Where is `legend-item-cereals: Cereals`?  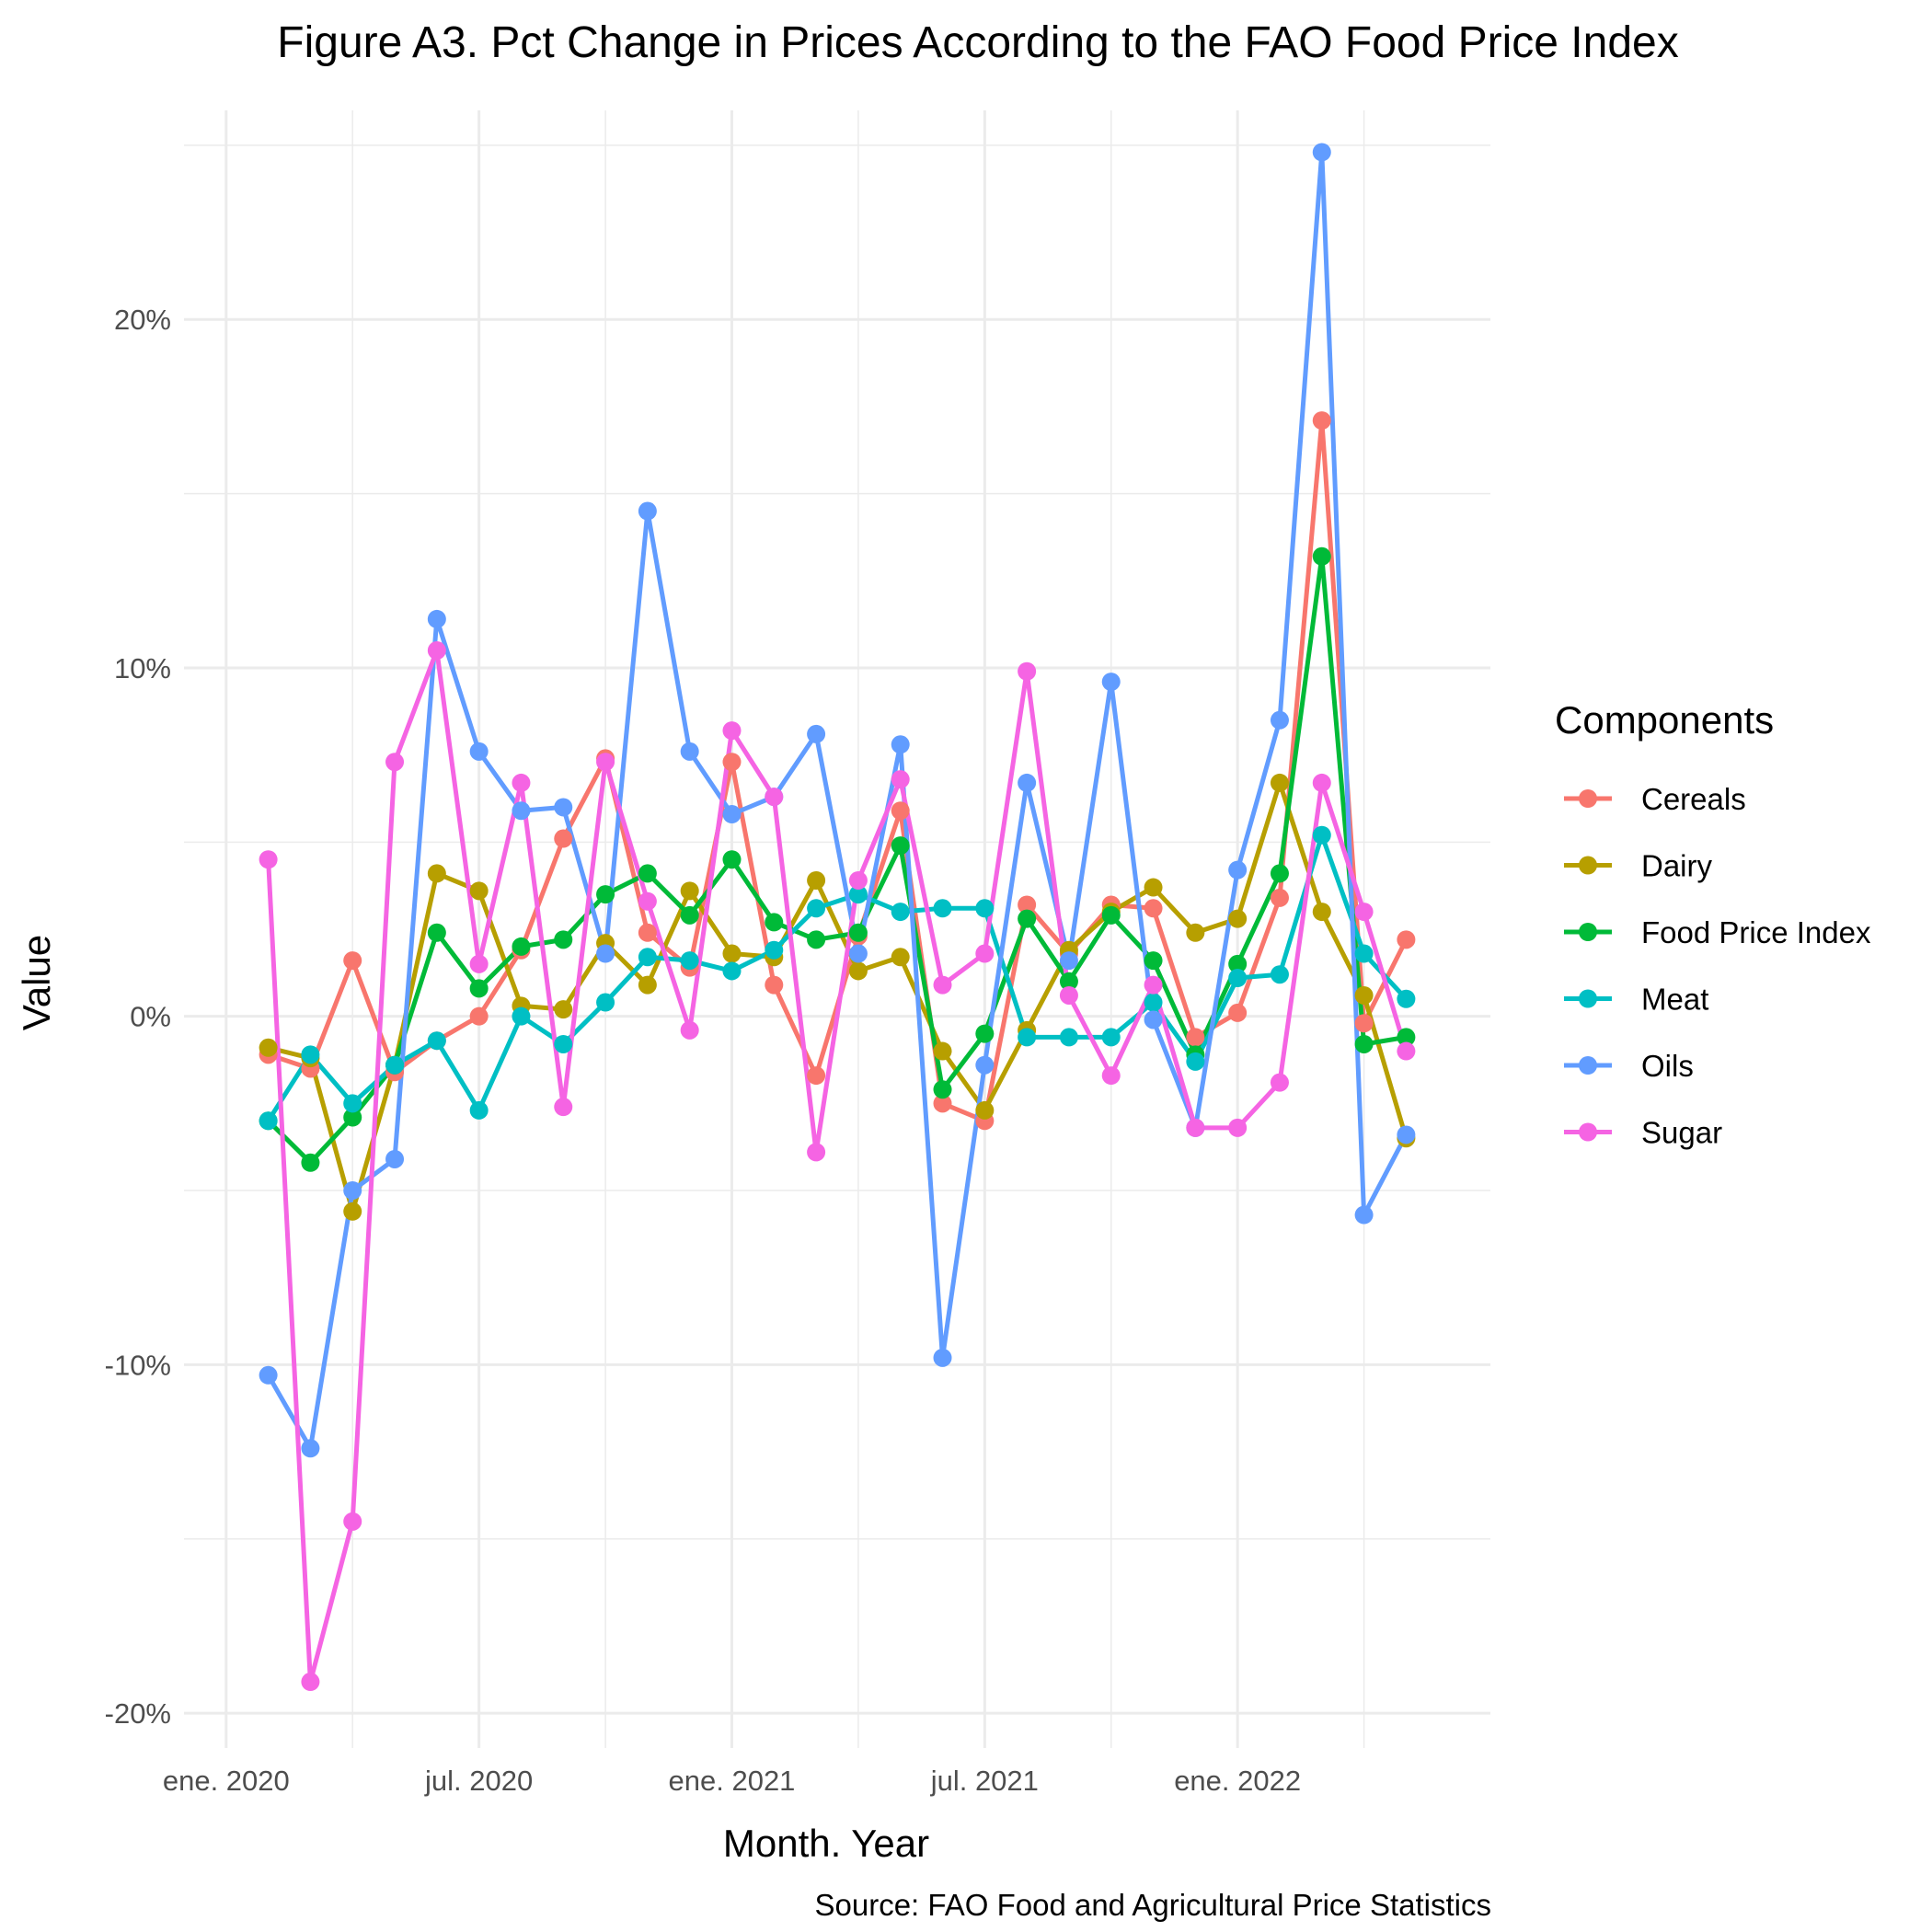 legend-item-cereals: Cereals is located at coordinates (1655, 799).